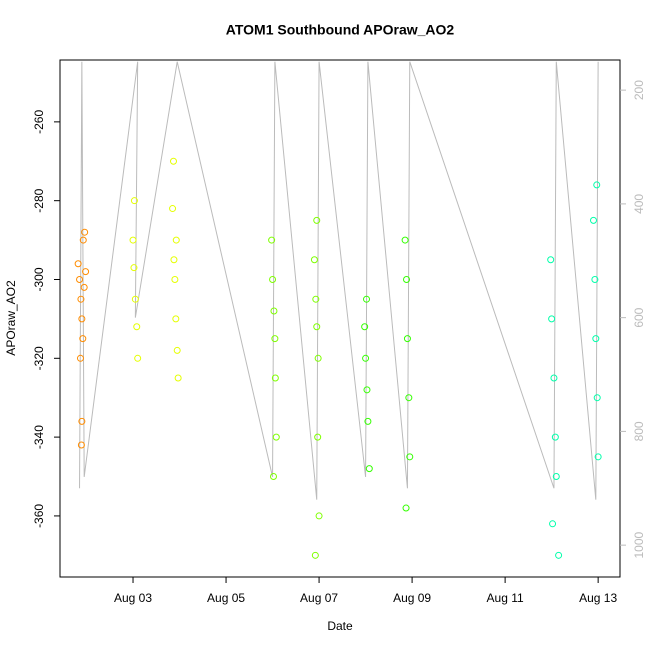 The height and width of the screenshot is (655, 650). Describe the element at coordinates (11, 318) in the screenshot. I see `y-axis-label: APOraw_AO2` at that location.